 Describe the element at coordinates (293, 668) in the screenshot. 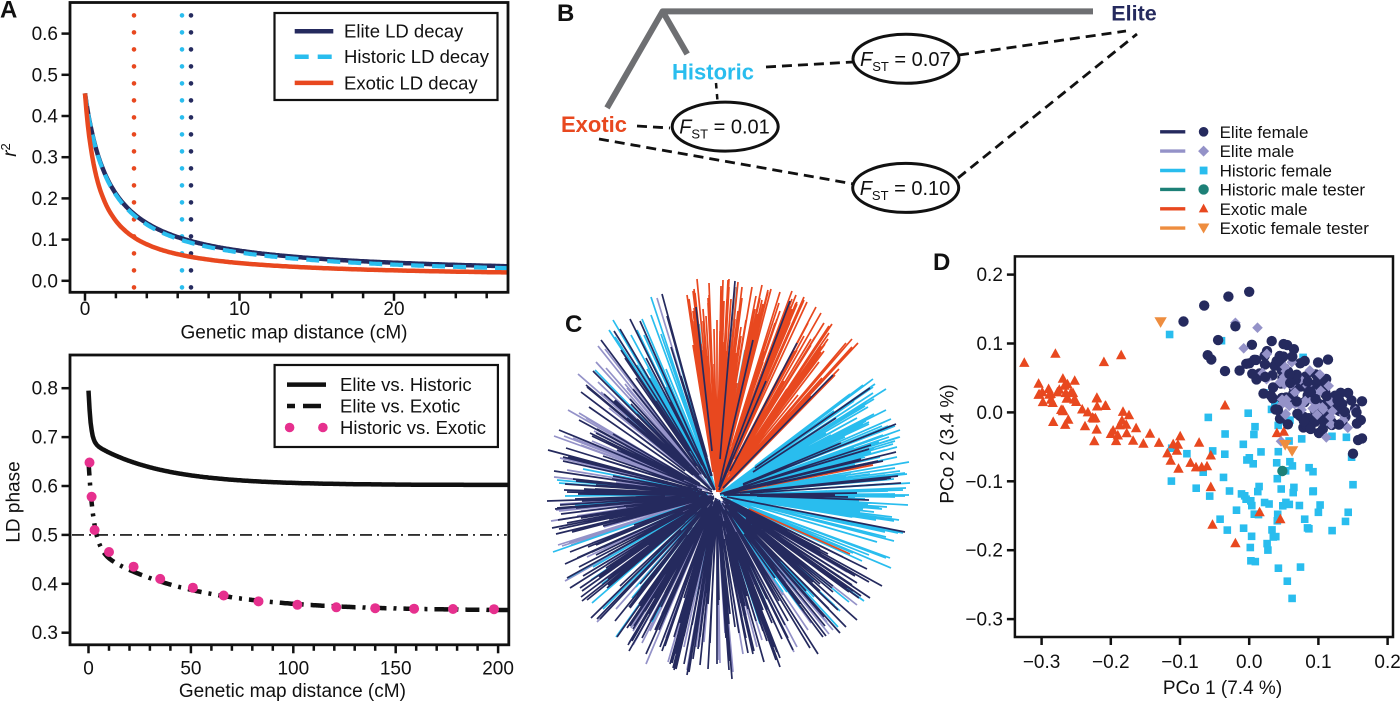

I see `svg-text: 100` at that location.